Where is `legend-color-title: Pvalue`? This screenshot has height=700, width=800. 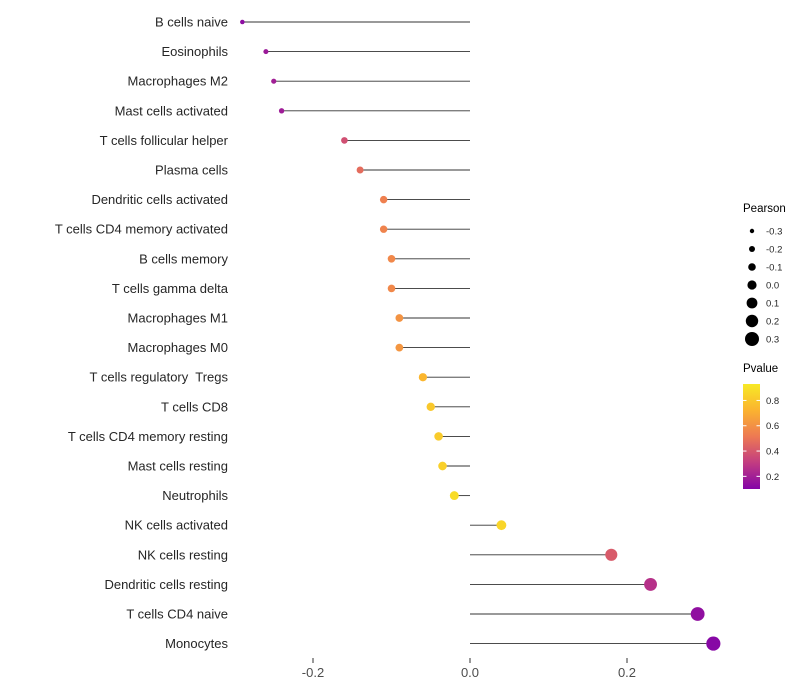
legend-color-title: Pvalue is located at coordinates (760, 369).